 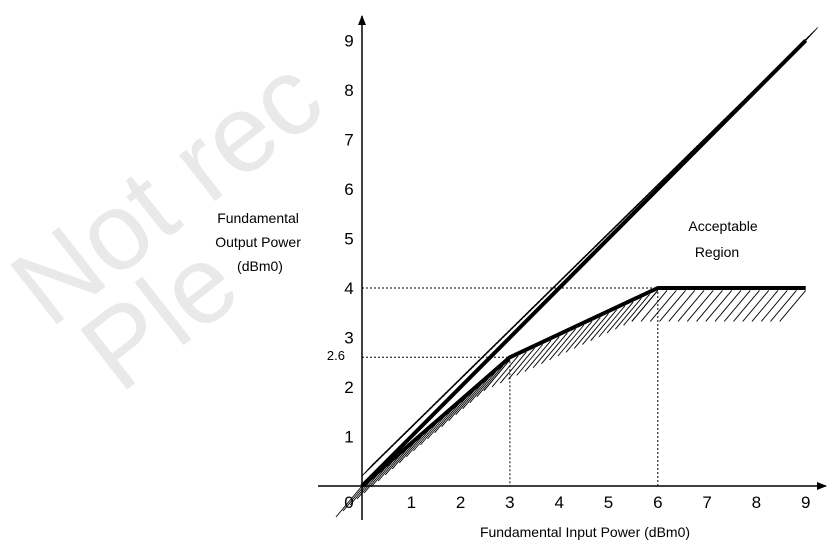 What do you see at coordinates (717, 252) in the screenshot?
I see `acceptable-region-line-2: Region` at bounding box center [717, 252].